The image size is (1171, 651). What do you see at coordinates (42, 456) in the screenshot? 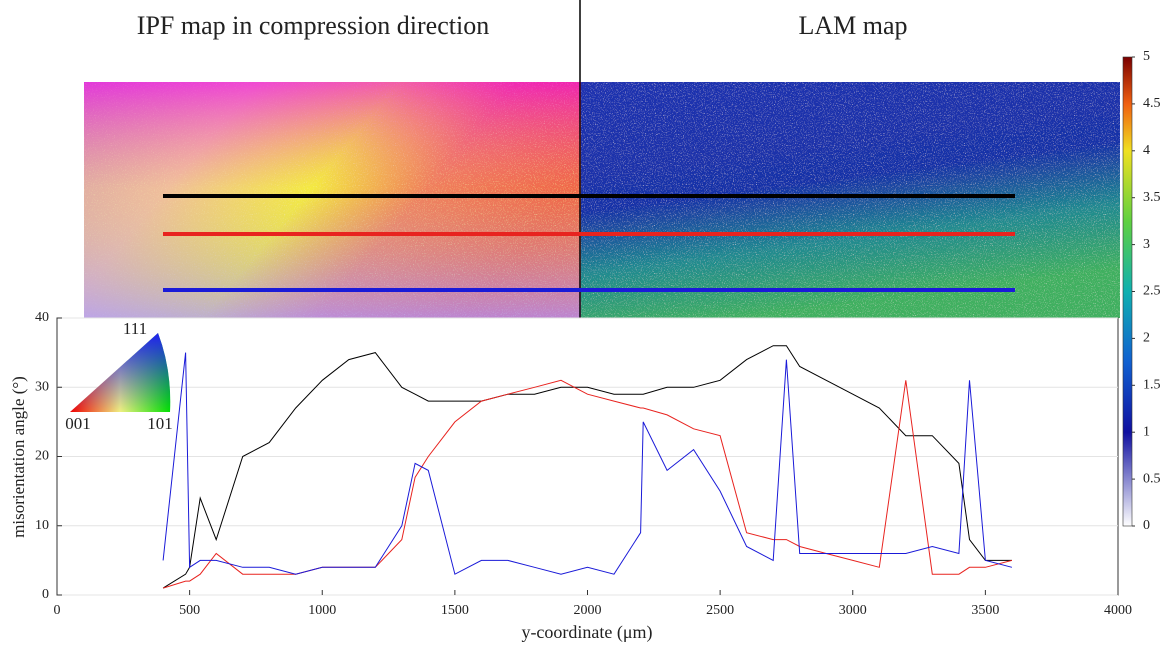
I see `y-tick-label: 20` at bounding box center [42, 456].